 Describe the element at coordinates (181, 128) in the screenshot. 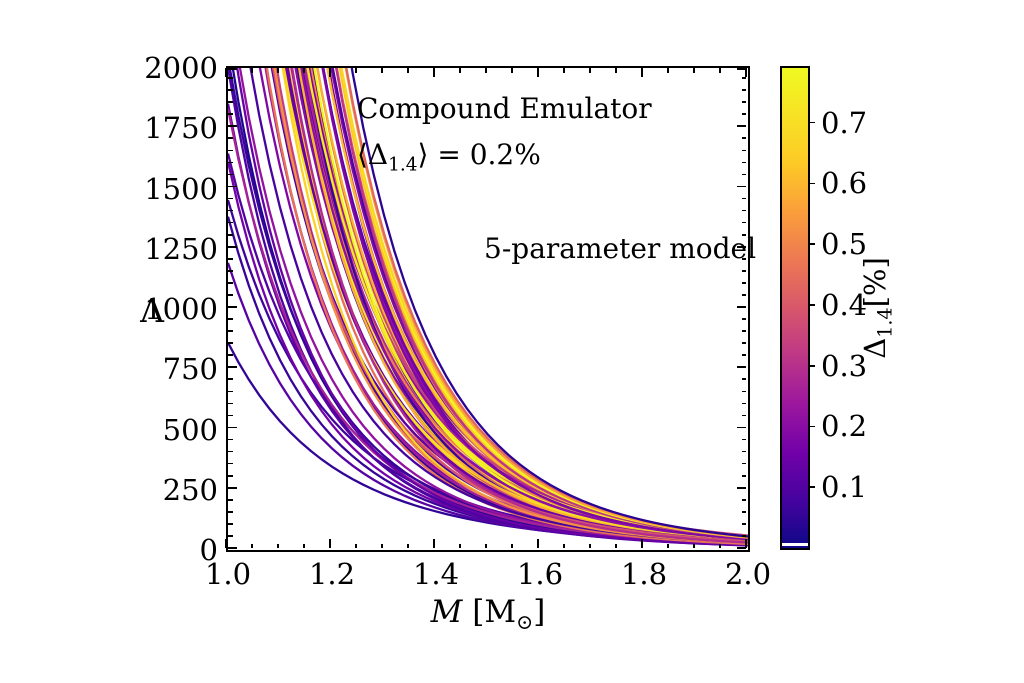

I see `y-tick-label: 1750` at that location.